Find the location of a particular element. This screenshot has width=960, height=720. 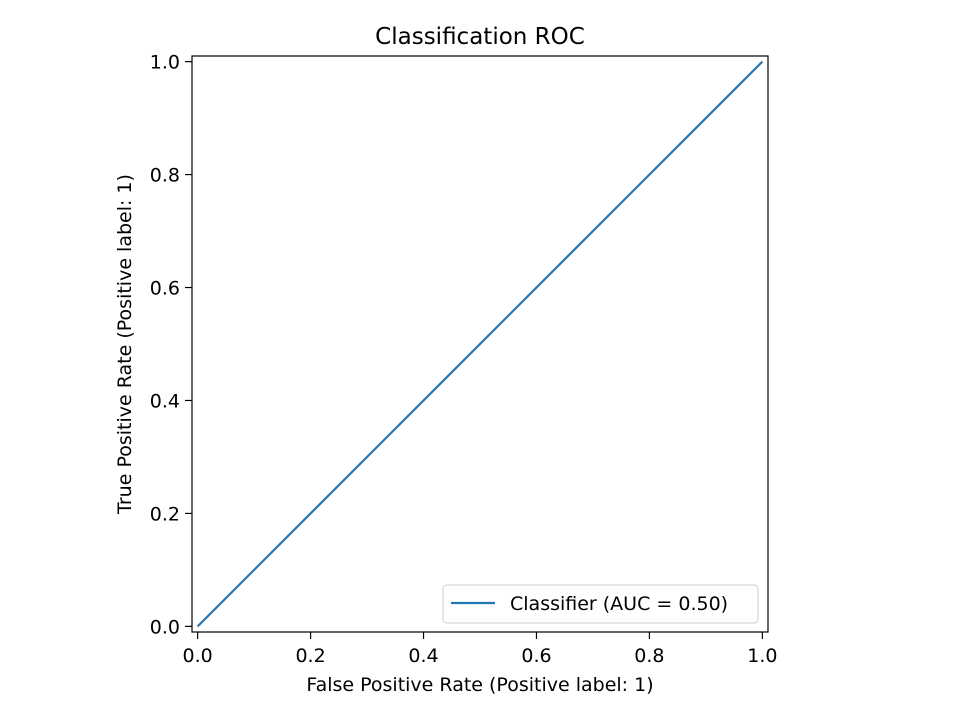

y-axis-ticks: 0.0 0.2 0.4 0.6 0.8 1.0 is located at coordinates (171, 345).